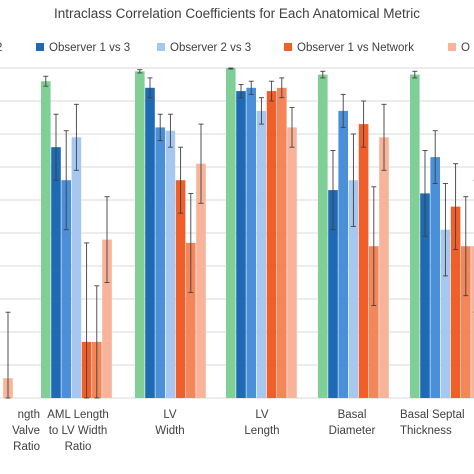  I want to click on legend-item-partial-left: 2, so click(1, 48).